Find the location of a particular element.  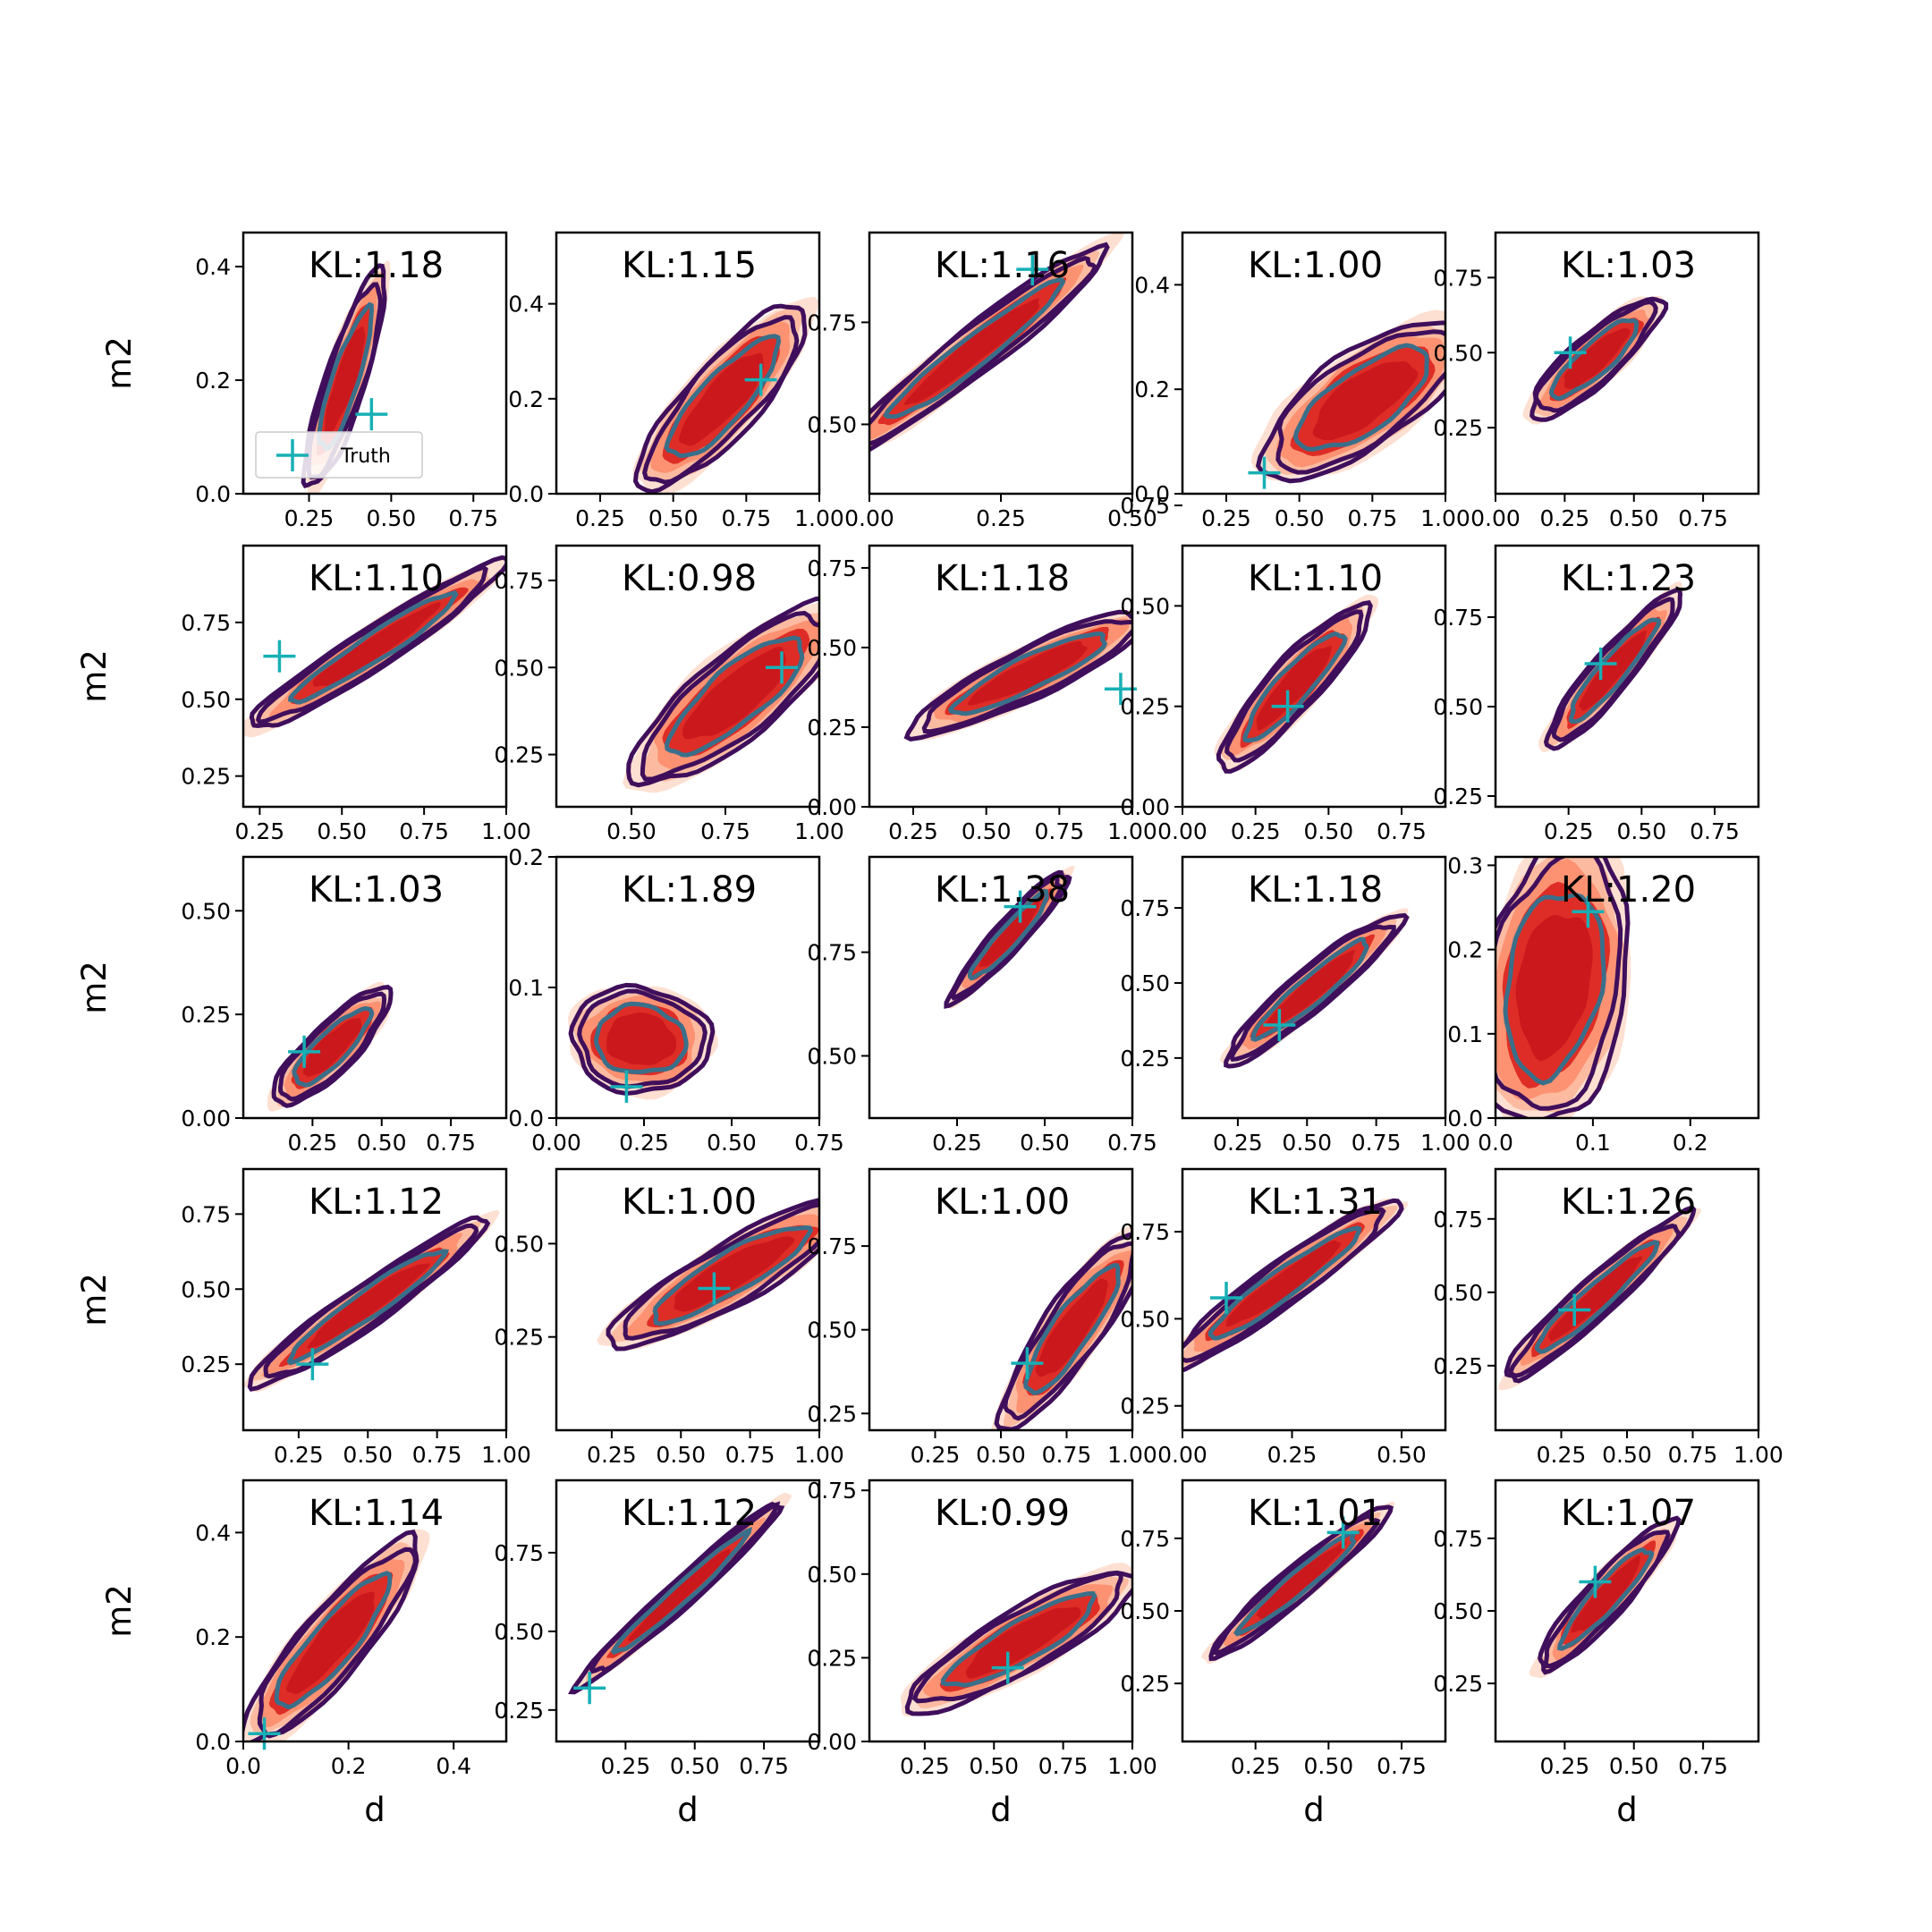

kl-label: KL:1.00 is located at coordinates (1315, 265).